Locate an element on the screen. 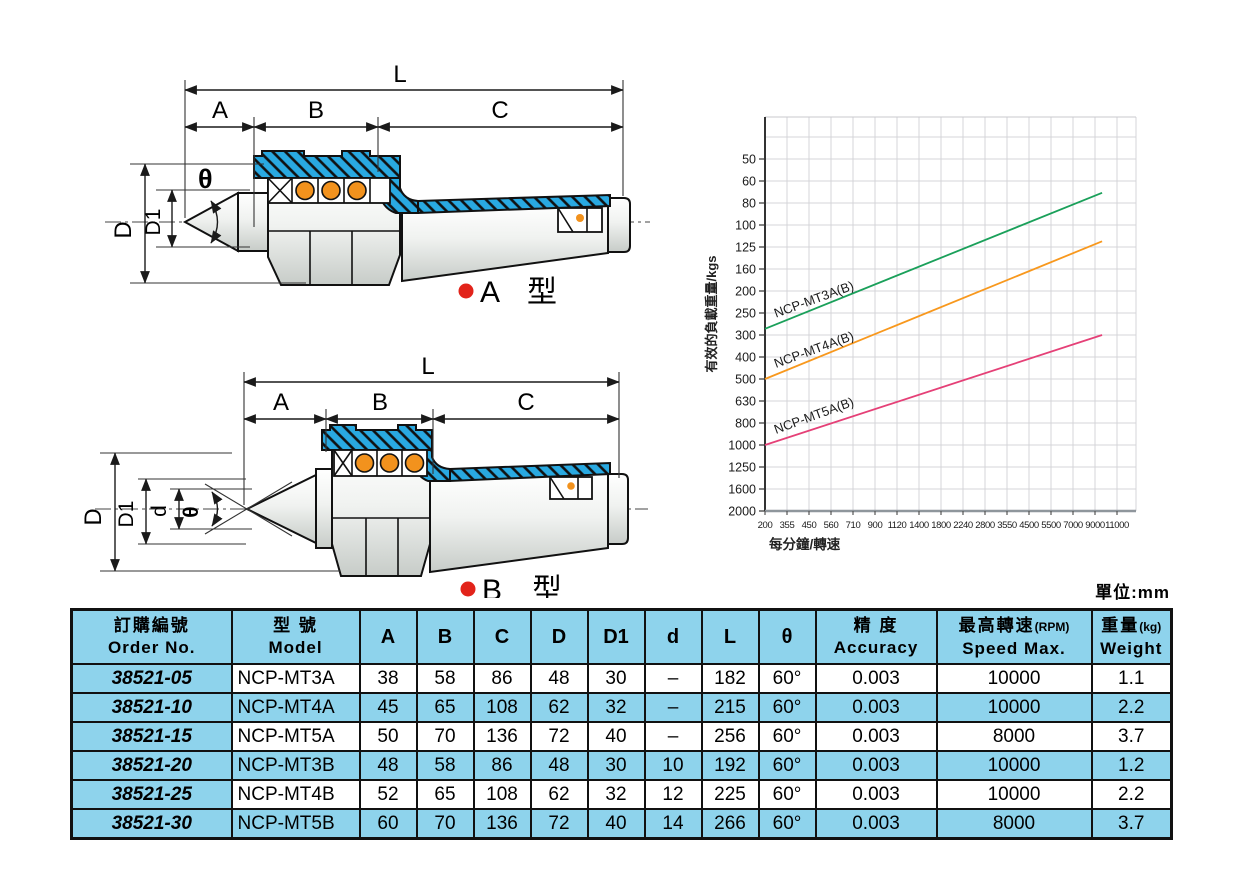 The width and height of the screenshot is (1240, 896). x-tick-label: 1120 is located at coordinates (897, 525).